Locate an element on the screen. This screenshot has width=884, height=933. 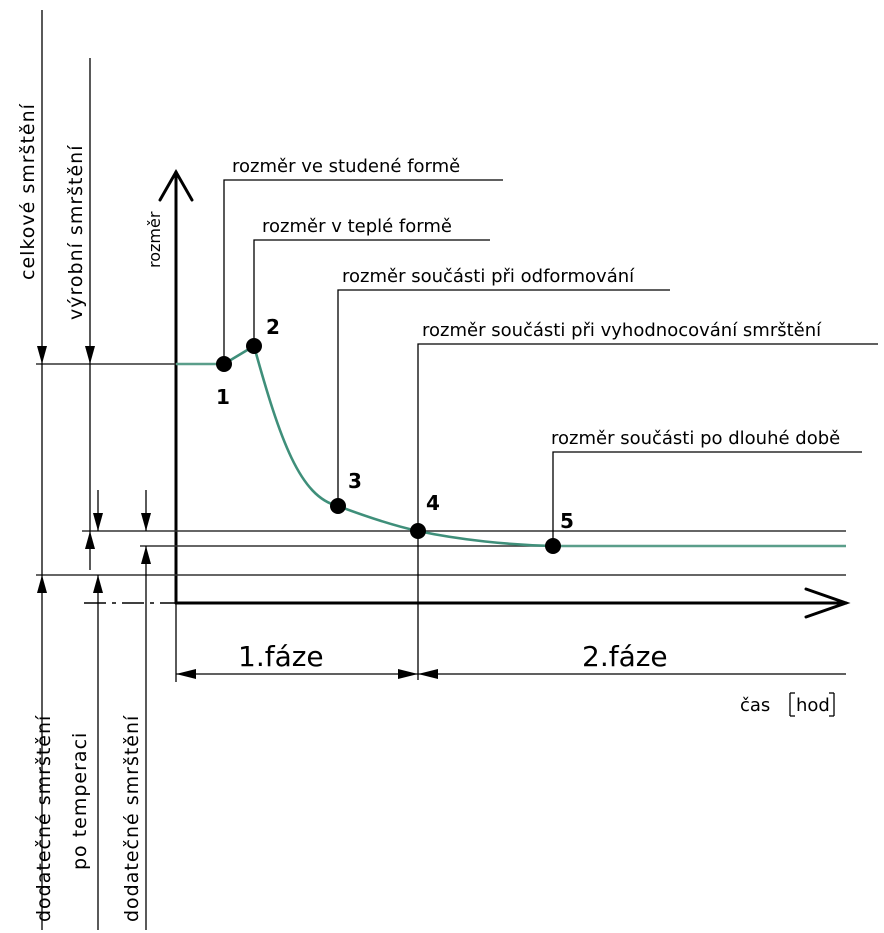
point-4: 4 is located at coordinates (425, 515).